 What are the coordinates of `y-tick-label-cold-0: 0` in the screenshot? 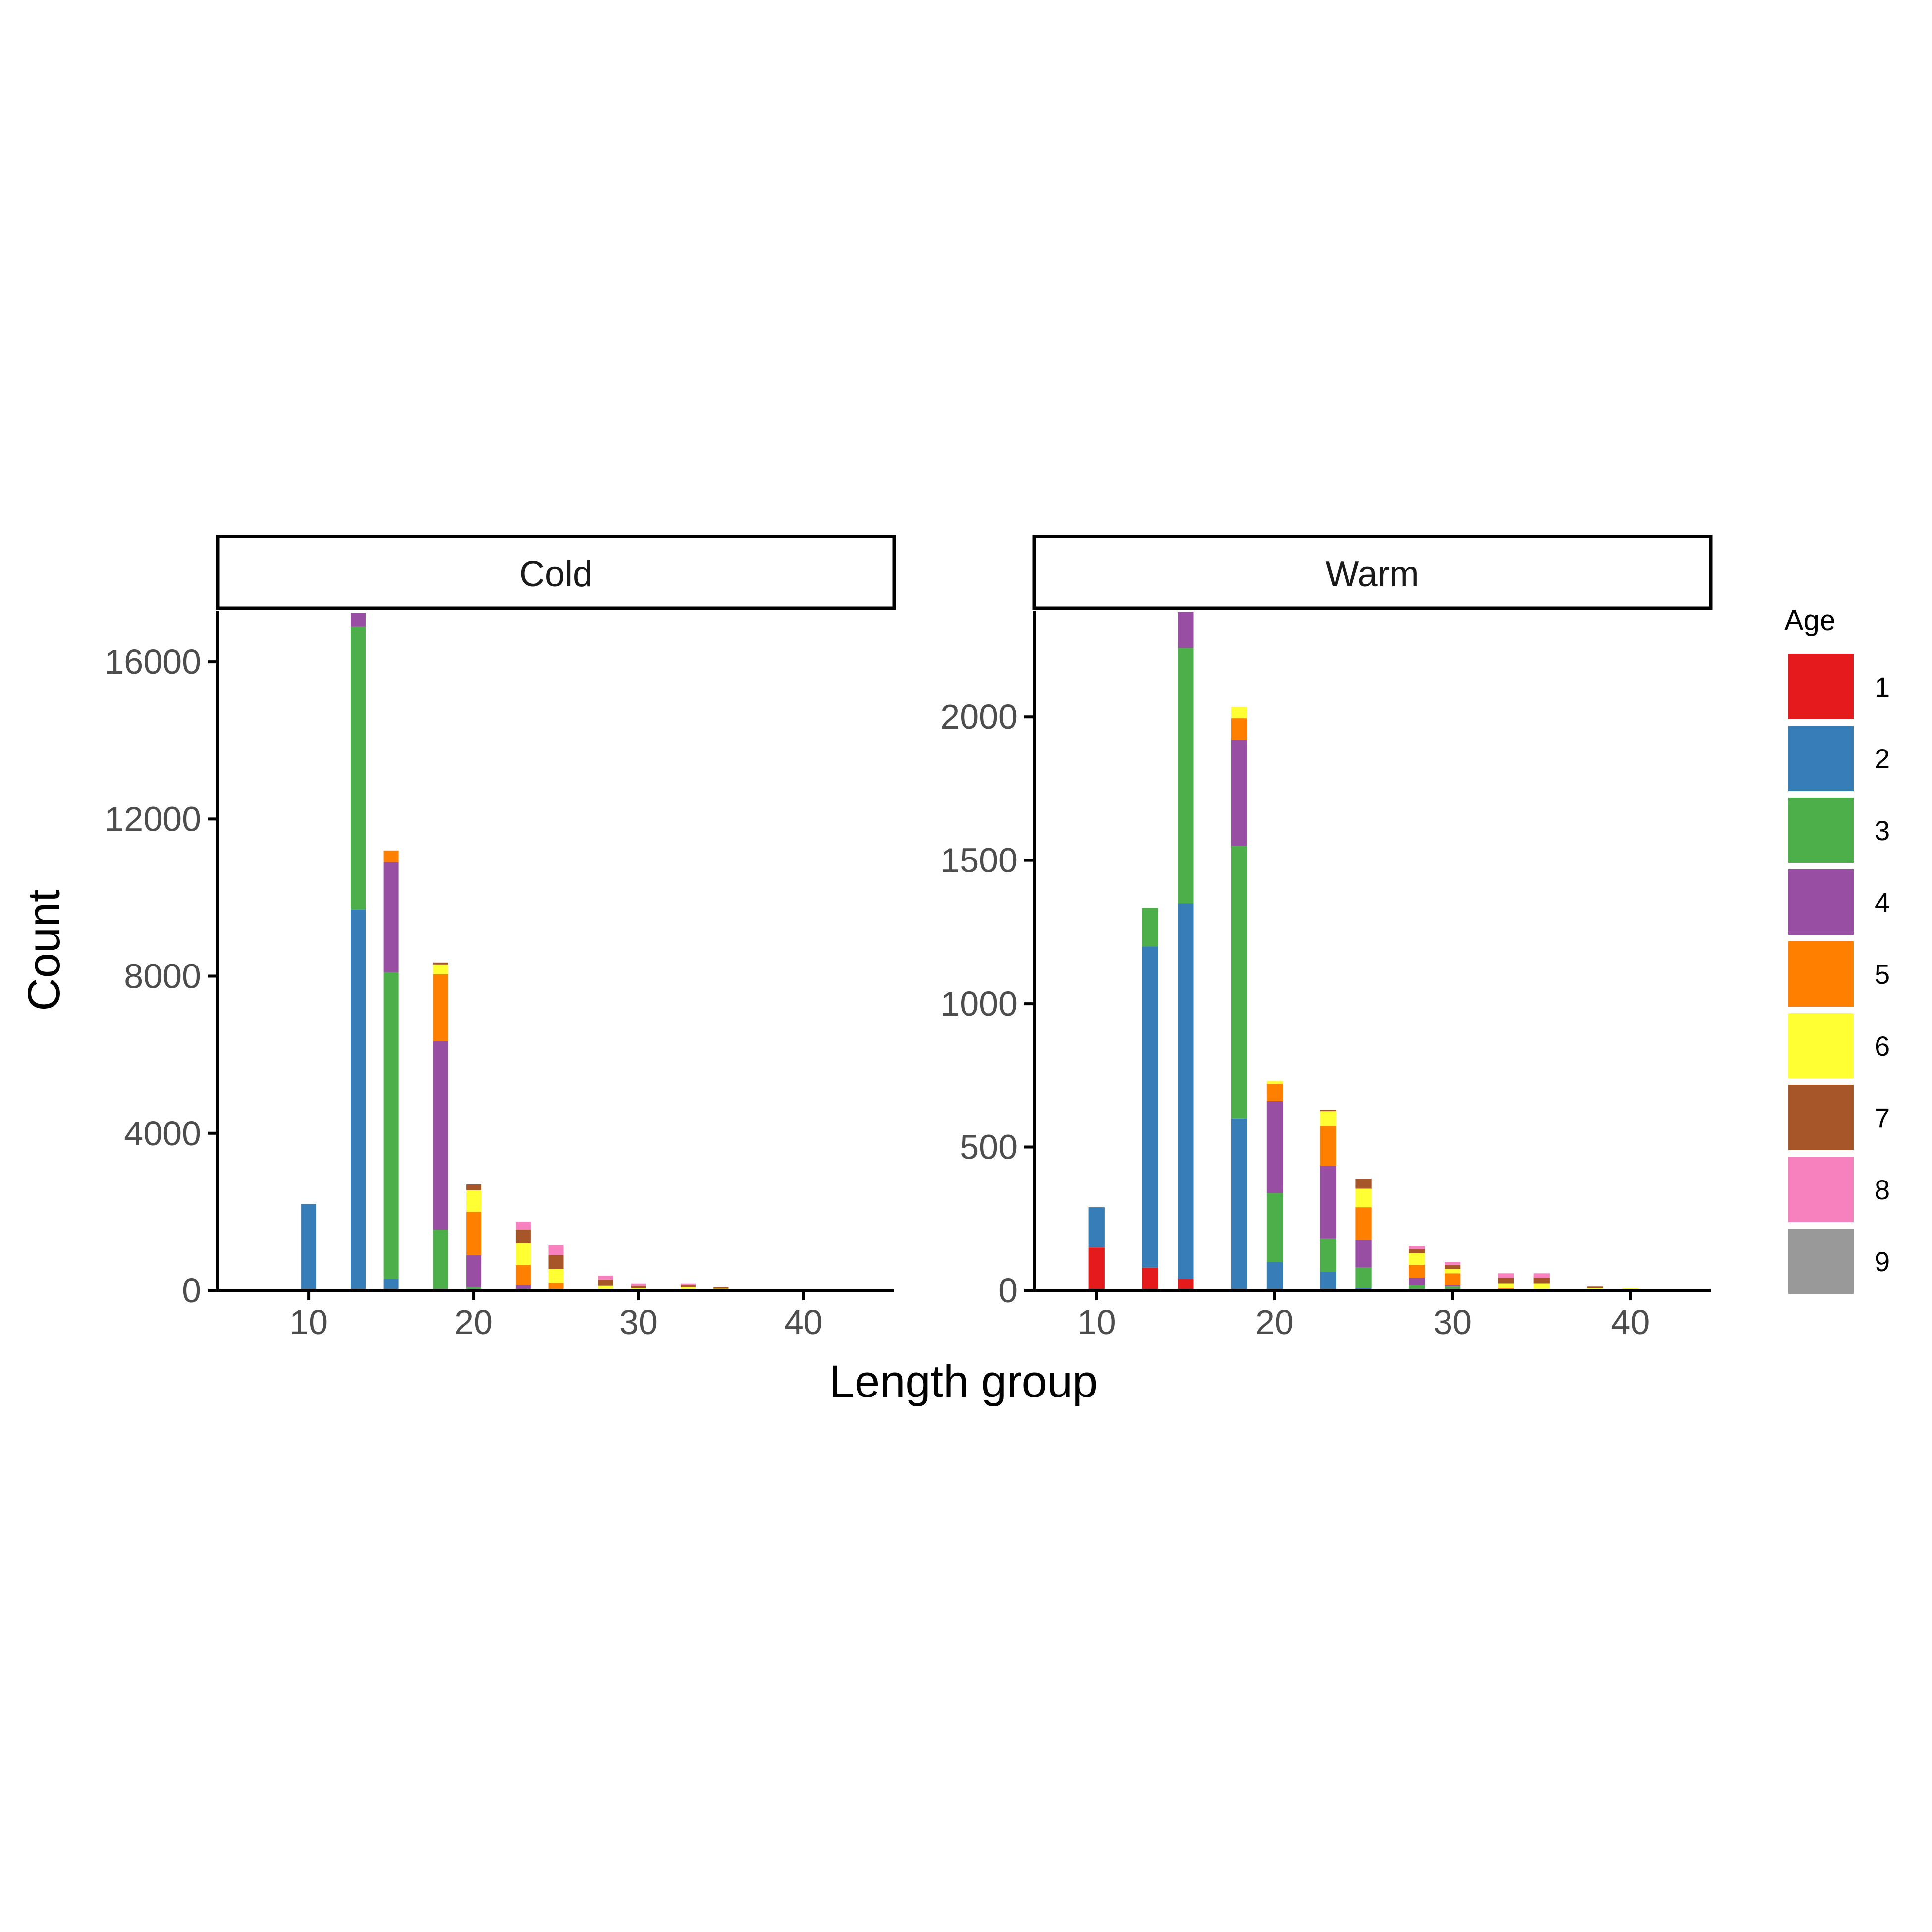 It's located at (191, 1290).